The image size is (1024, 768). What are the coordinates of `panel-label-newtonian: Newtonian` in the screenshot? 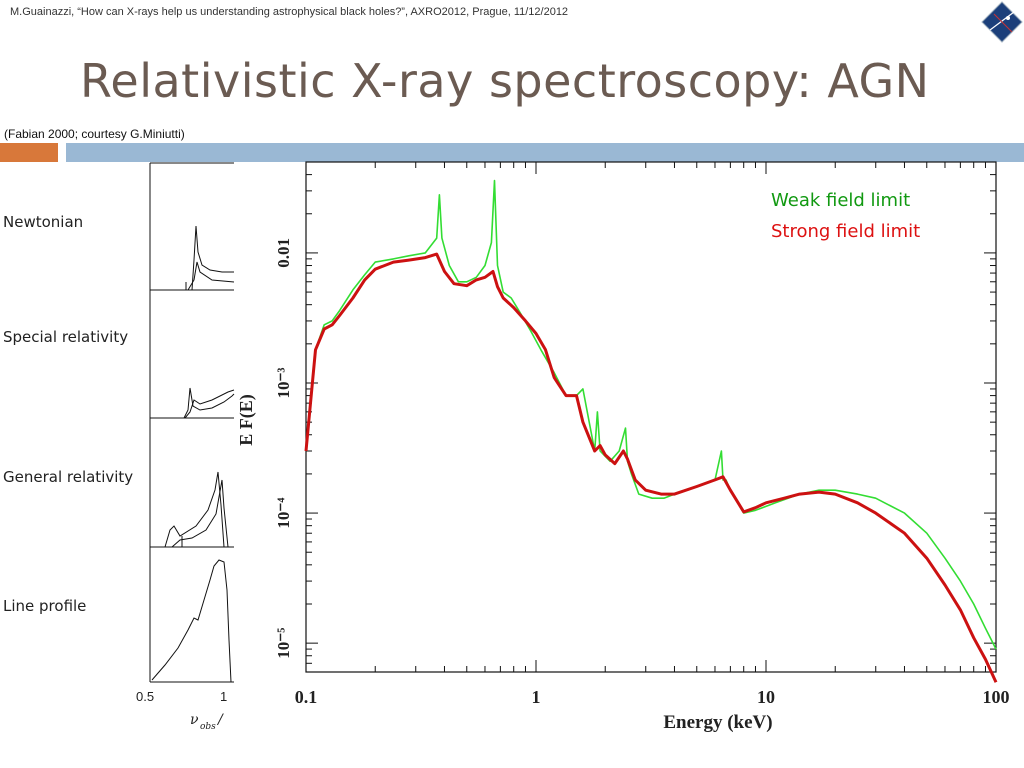 It's located at (43, 222).